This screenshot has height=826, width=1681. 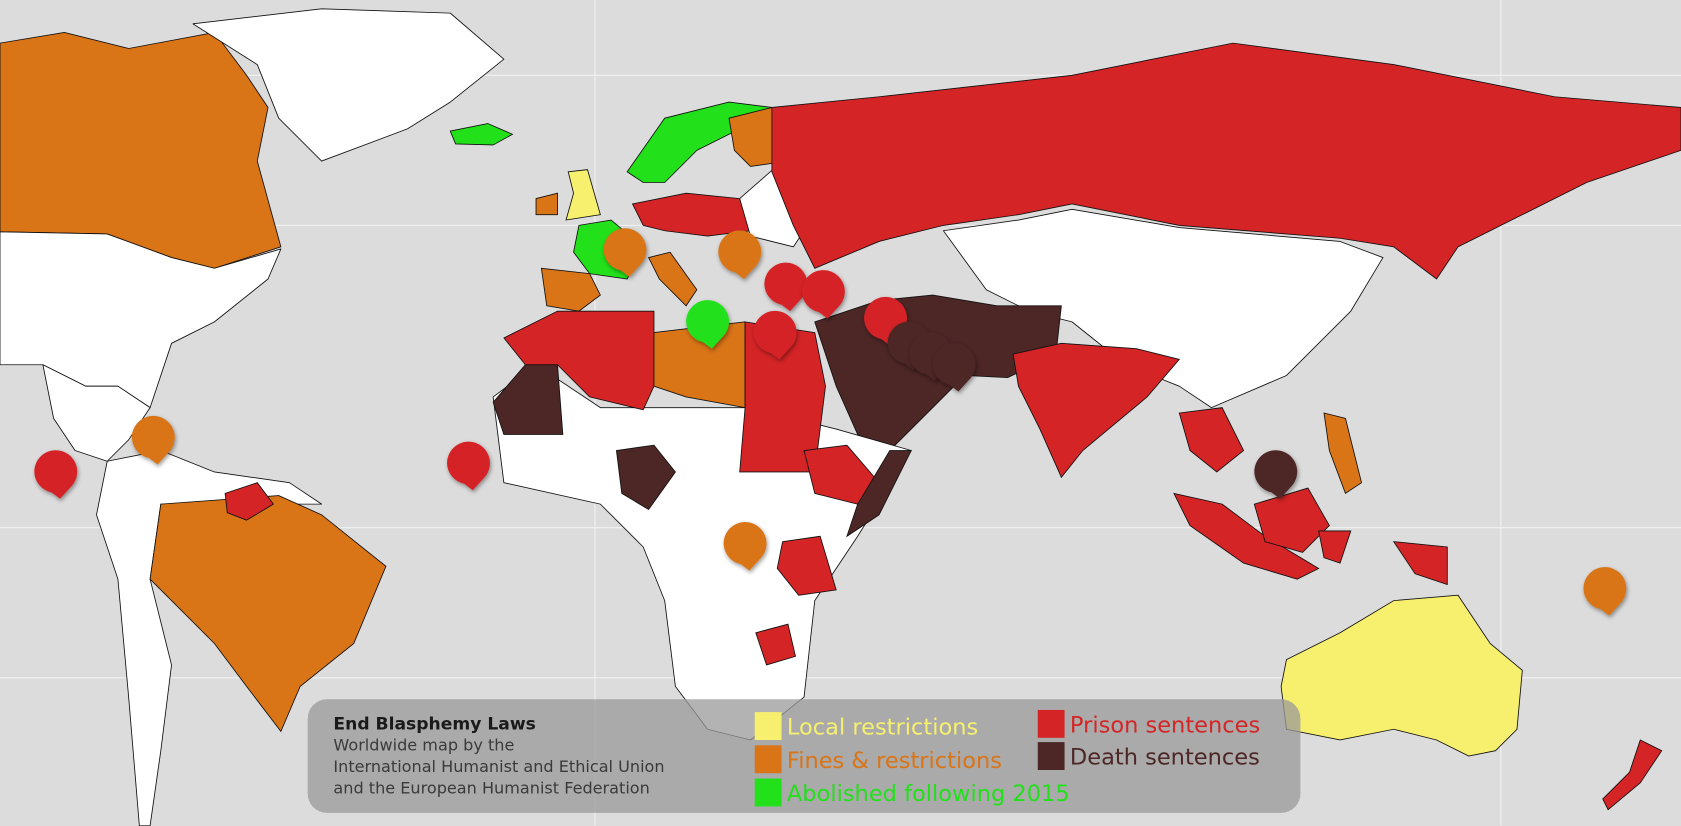 I want to click on legend-label: Abolished following 2015, so click(x=928, y=794).